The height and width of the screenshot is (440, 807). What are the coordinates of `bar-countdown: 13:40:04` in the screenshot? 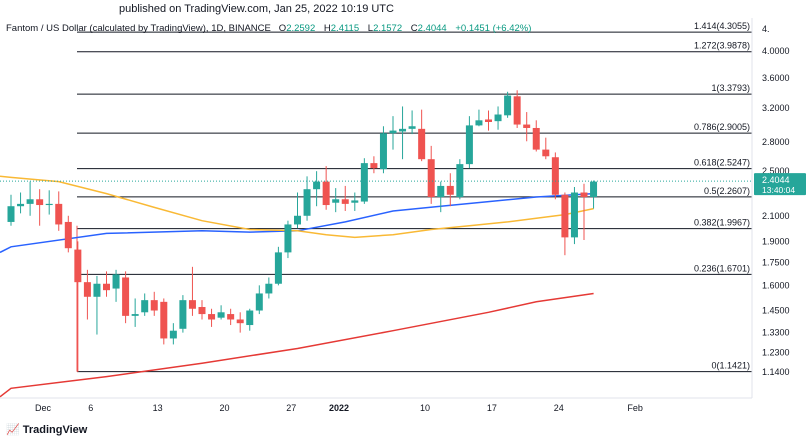 It's located at (778, 190).